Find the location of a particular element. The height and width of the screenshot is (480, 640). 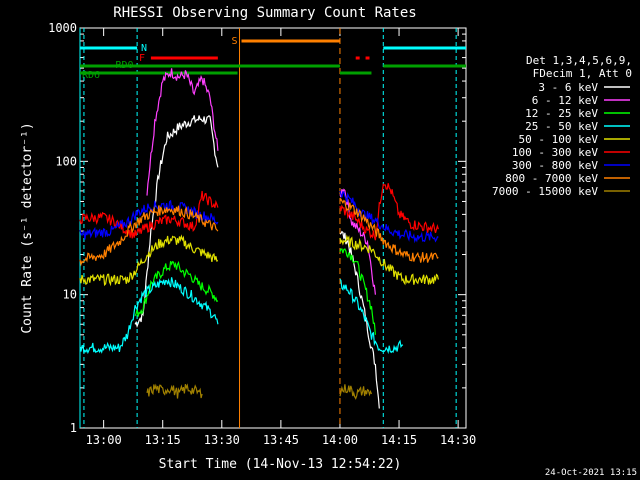

legend-header: Det 1,3,4,5,6,9, is located at coordinates (579, 60).